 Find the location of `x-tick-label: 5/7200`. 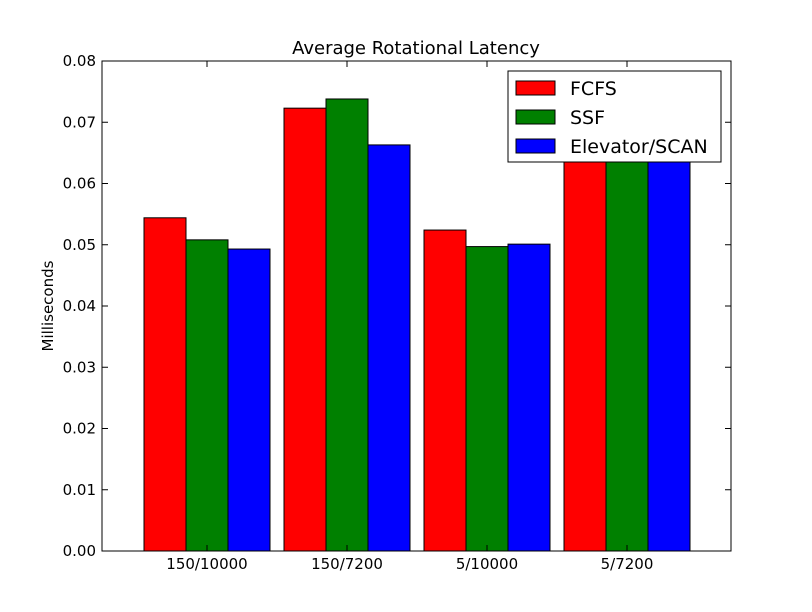

x-tick-label: 5/7200 is located at coordinates (627, 564).